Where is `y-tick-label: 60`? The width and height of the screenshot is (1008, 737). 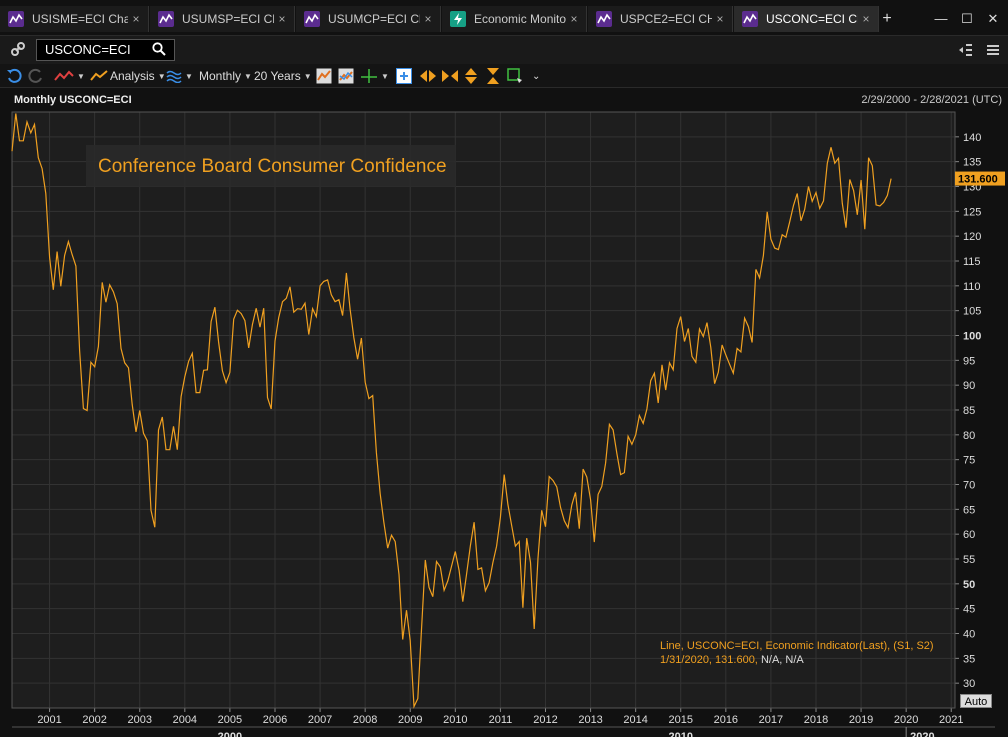 y-tick-label: 60 is located at coordinates (969, 535).